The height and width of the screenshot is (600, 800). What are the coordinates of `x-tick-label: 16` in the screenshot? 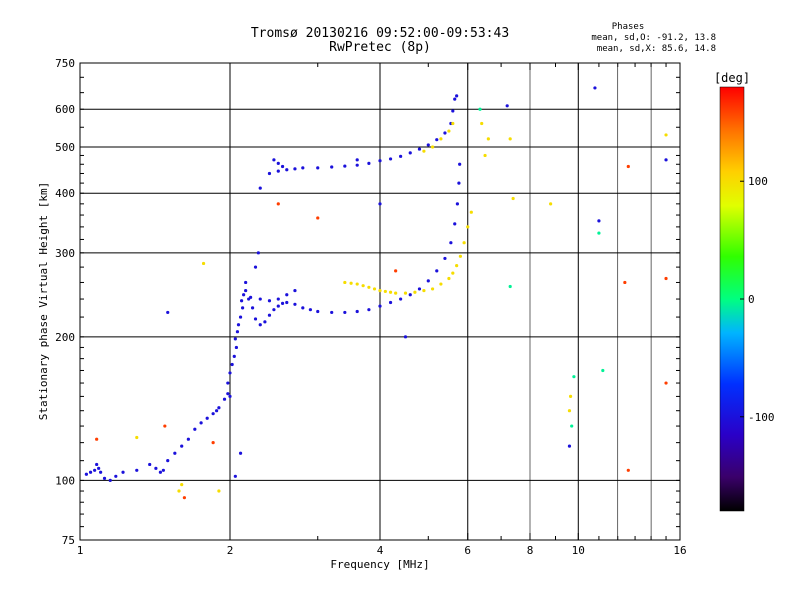 It's located at (679, 550).